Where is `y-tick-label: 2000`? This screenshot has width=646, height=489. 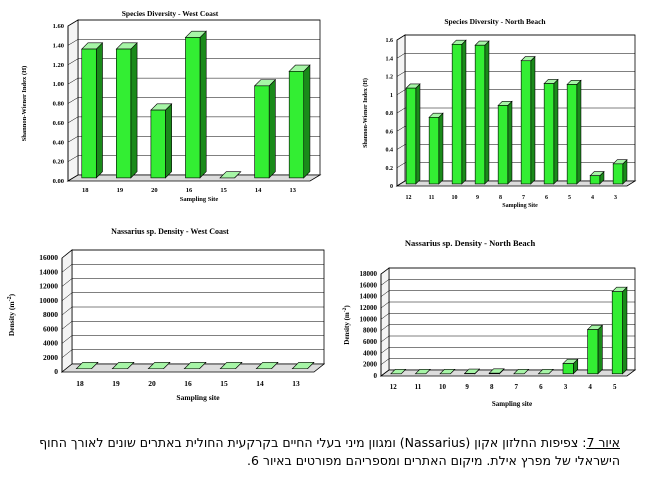
y-tick-label: 2000 is located at coordinates (50, 357).